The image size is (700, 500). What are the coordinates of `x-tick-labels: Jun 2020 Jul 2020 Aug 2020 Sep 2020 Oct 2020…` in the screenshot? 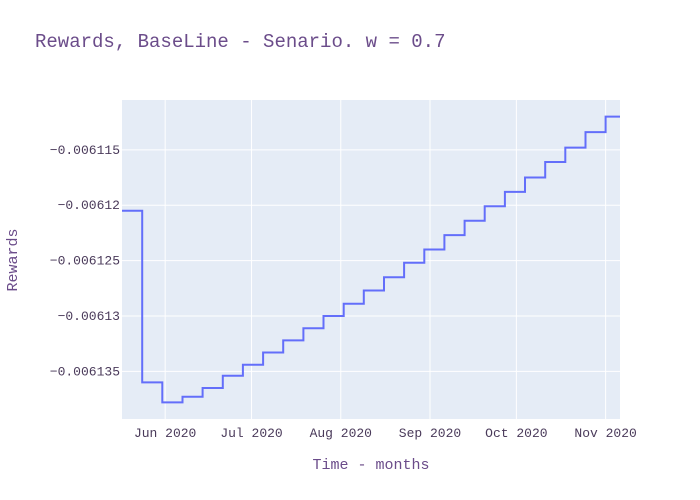 It's located at (385, 433).